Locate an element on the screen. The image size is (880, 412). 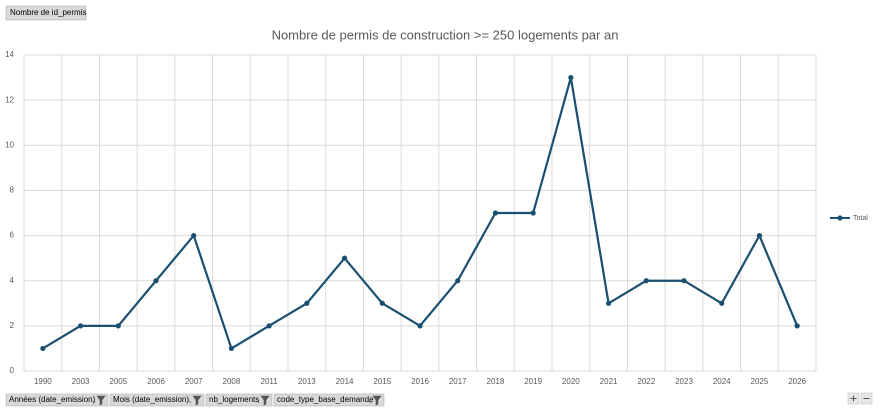
y-tick-label: 14 is located at coordinates (9, 54).